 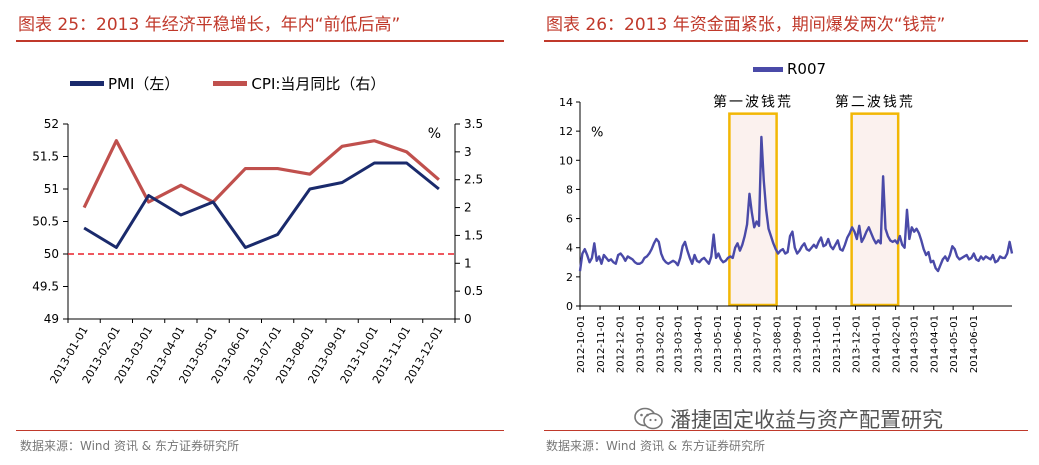 I want to click on right-axis-unit: %, so click(x=434, y=134).